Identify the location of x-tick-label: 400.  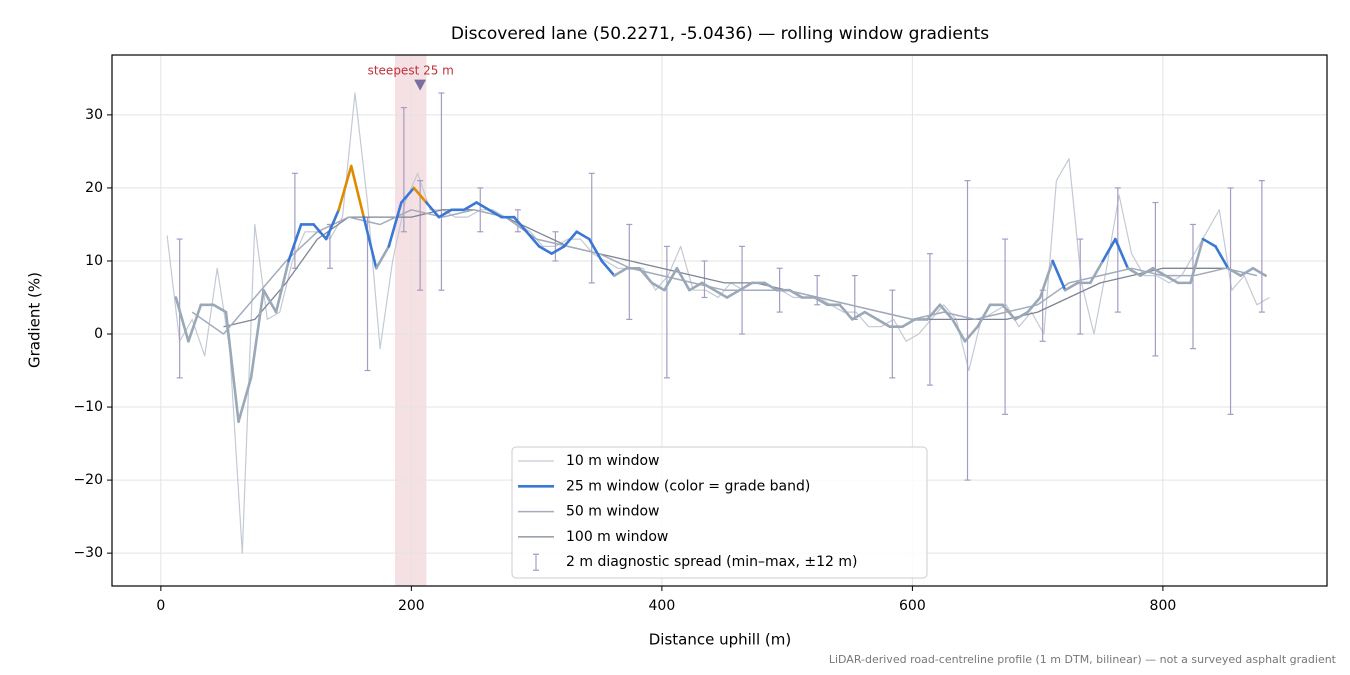
(662, 606).